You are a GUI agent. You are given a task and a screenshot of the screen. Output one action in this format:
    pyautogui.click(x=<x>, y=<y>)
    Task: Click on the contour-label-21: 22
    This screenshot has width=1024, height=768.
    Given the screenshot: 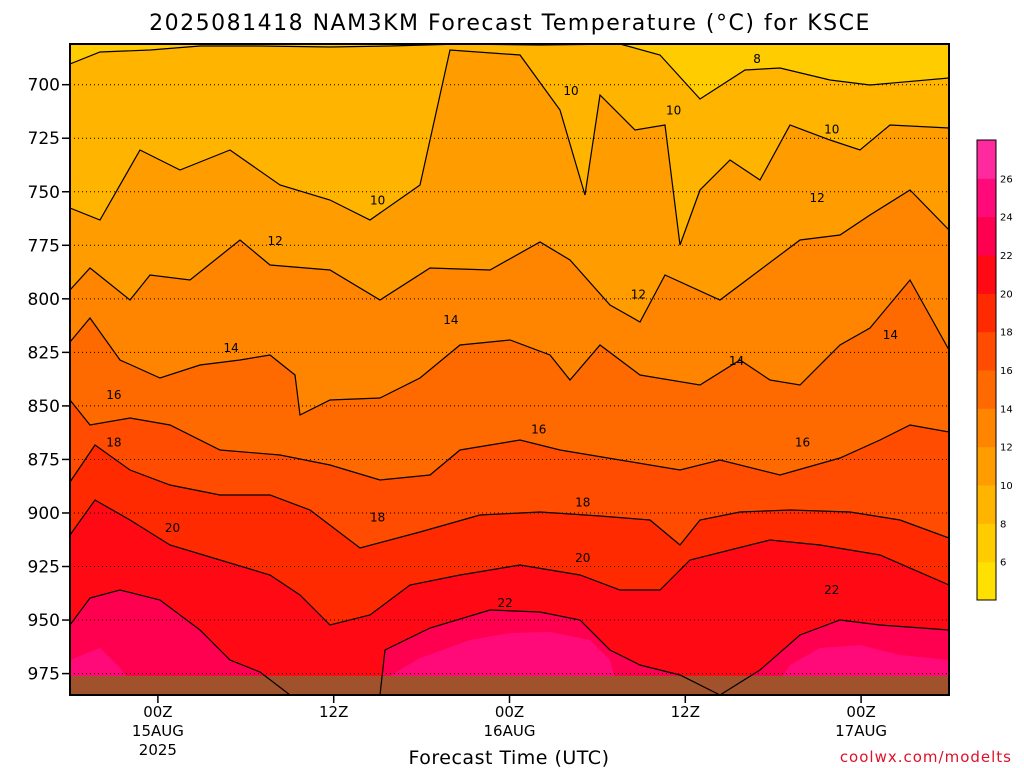 What is the action you would take?
    pyautogui.click(x=831, y=590)
    